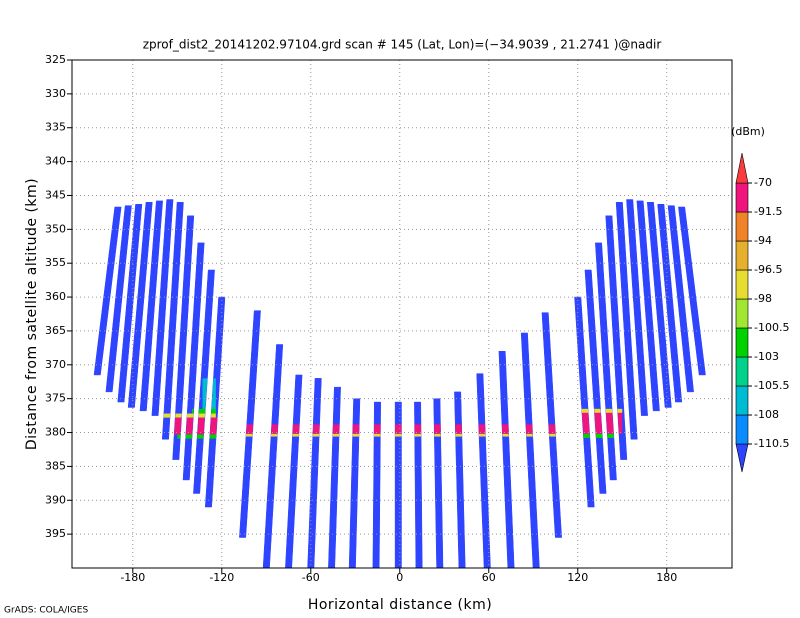  What do you see at coordinates (55, 127) in the screenshot?
I see `y-tick-label: 335` at bounding box center [55, 127].